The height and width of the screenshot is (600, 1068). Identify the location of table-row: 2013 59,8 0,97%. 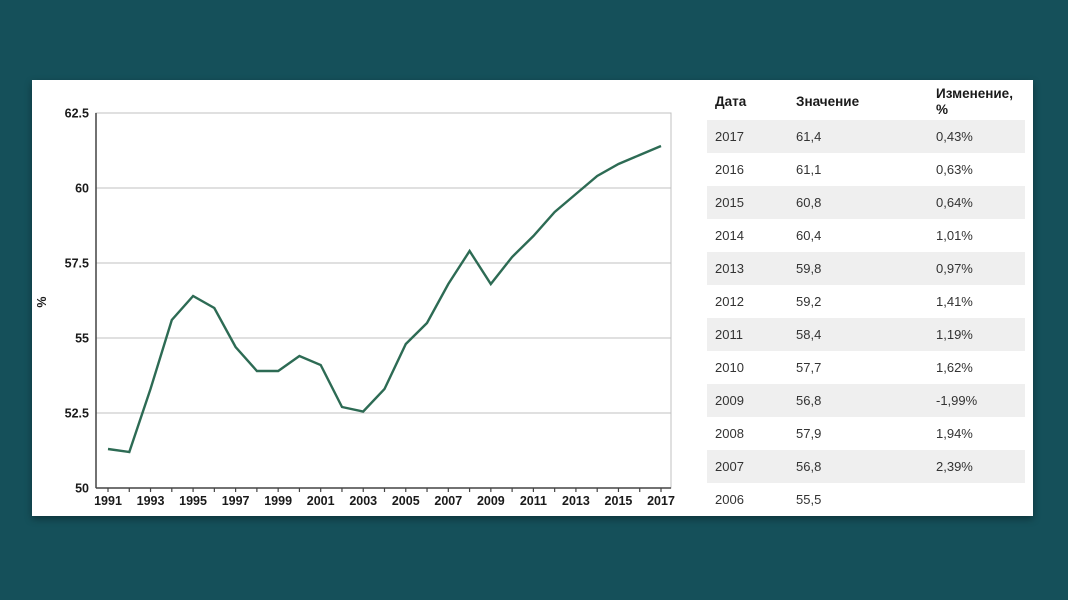
(866, 268).